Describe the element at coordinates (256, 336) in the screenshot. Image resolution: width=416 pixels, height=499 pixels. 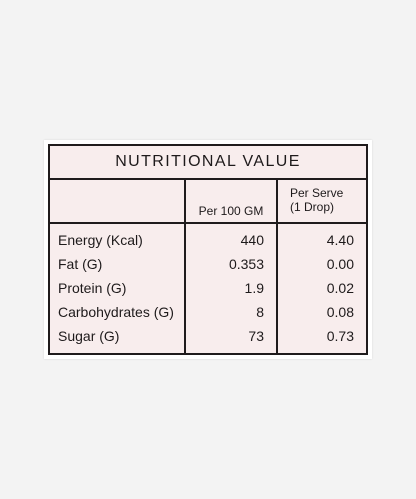
I see `row-per-100-value: 73` at that location.